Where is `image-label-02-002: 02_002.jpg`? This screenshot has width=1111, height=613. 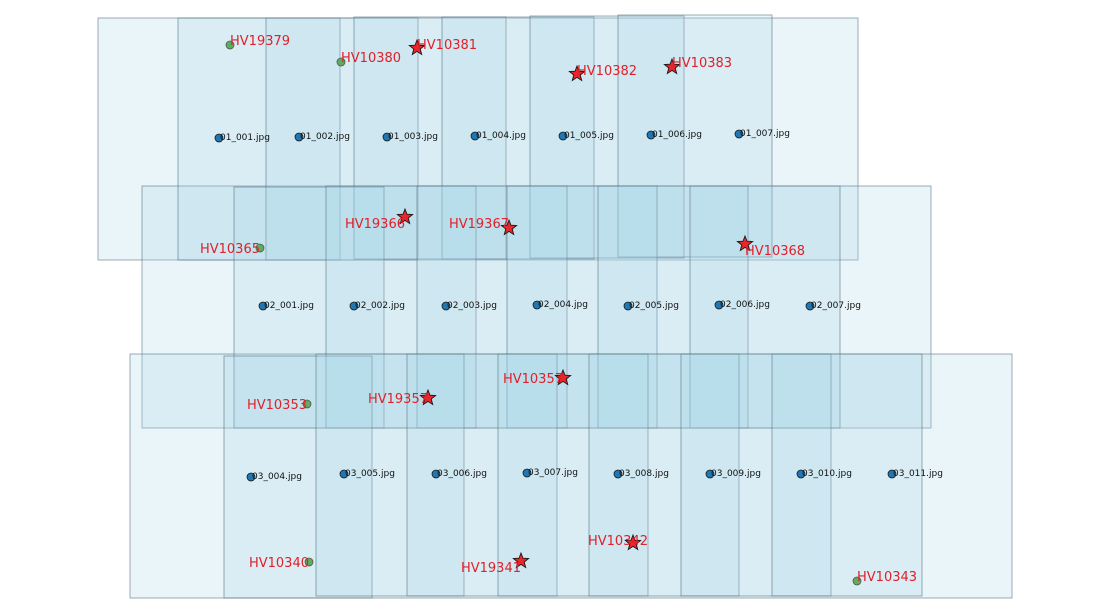 image-label-02-002: 02_002.jpg is located at coordinates (380, 306).